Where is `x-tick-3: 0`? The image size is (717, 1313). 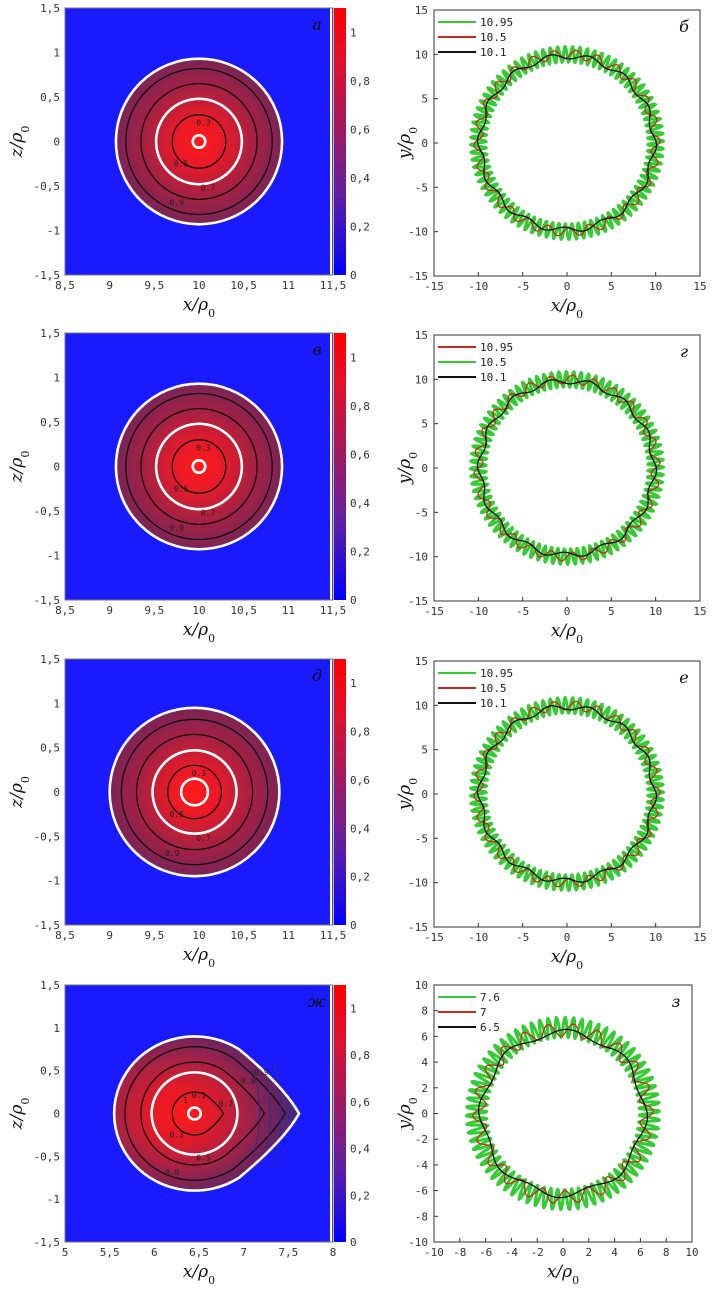 x-tick-3: 0 is located at coordinates (567, 937).